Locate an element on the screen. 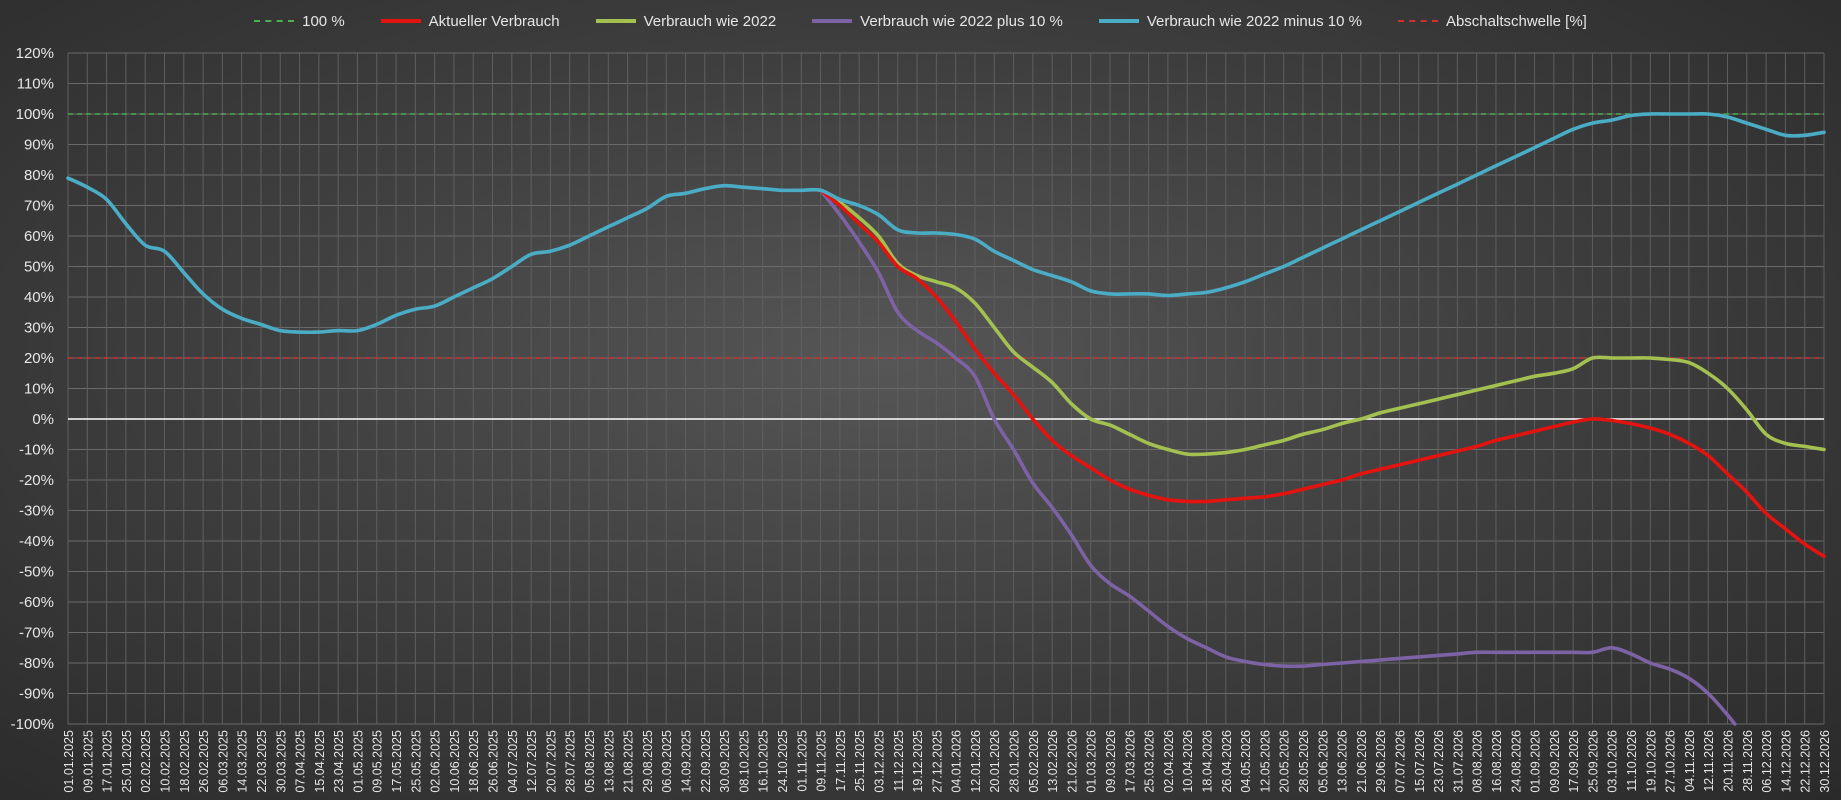 The image size is (1841, 800). x-tick-label: 16.08.2026 is located at coordinates (1497, 761).